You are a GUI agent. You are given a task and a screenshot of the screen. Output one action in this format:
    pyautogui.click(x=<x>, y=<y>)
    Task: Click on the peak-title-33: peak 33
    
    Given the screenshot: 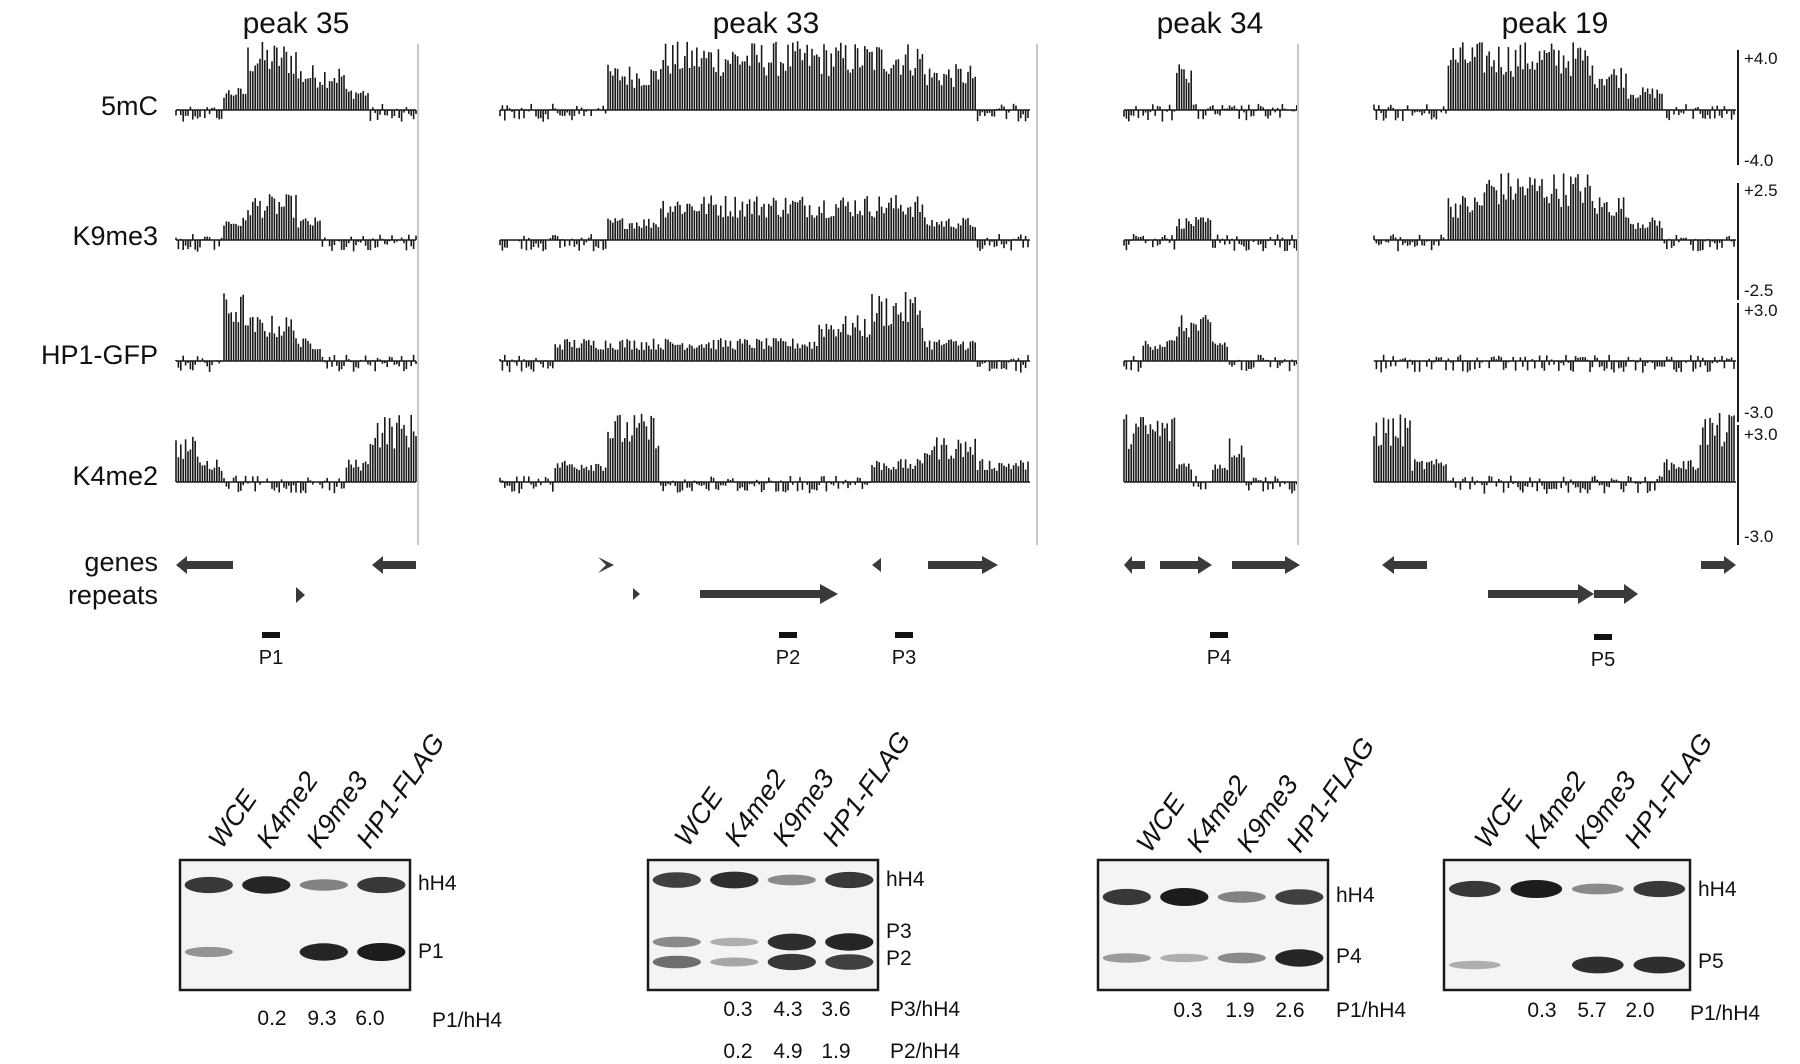 What is the action you would take?
    pyautogui.click(x=766, y=23)
    